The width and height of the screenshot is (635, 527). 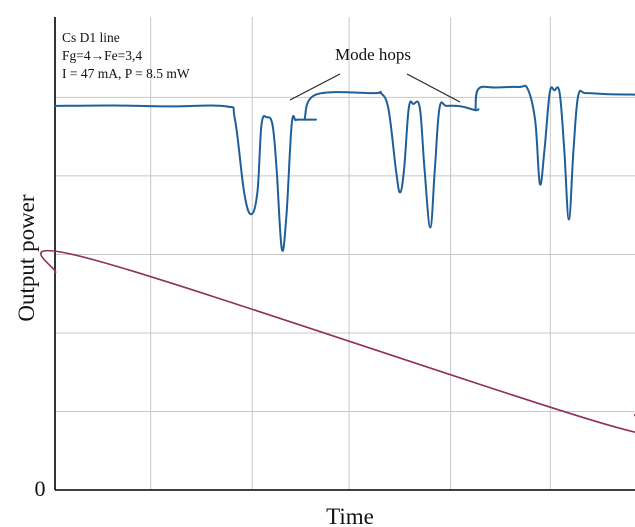 What do you see at coordinates (126, 73) in the screenshot?
I see `info-line-3: I = 47 mA, P = 8.5 mW` at bounding box center [126, 73].